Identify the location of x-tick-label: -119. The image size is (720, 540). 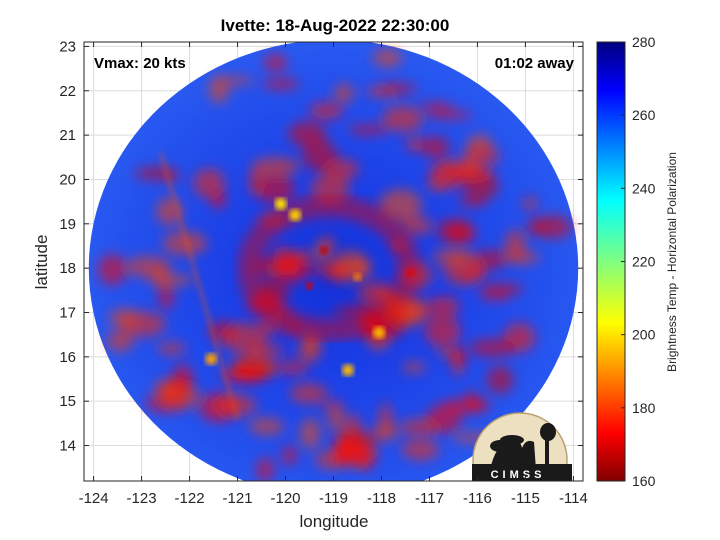
(333, 498).